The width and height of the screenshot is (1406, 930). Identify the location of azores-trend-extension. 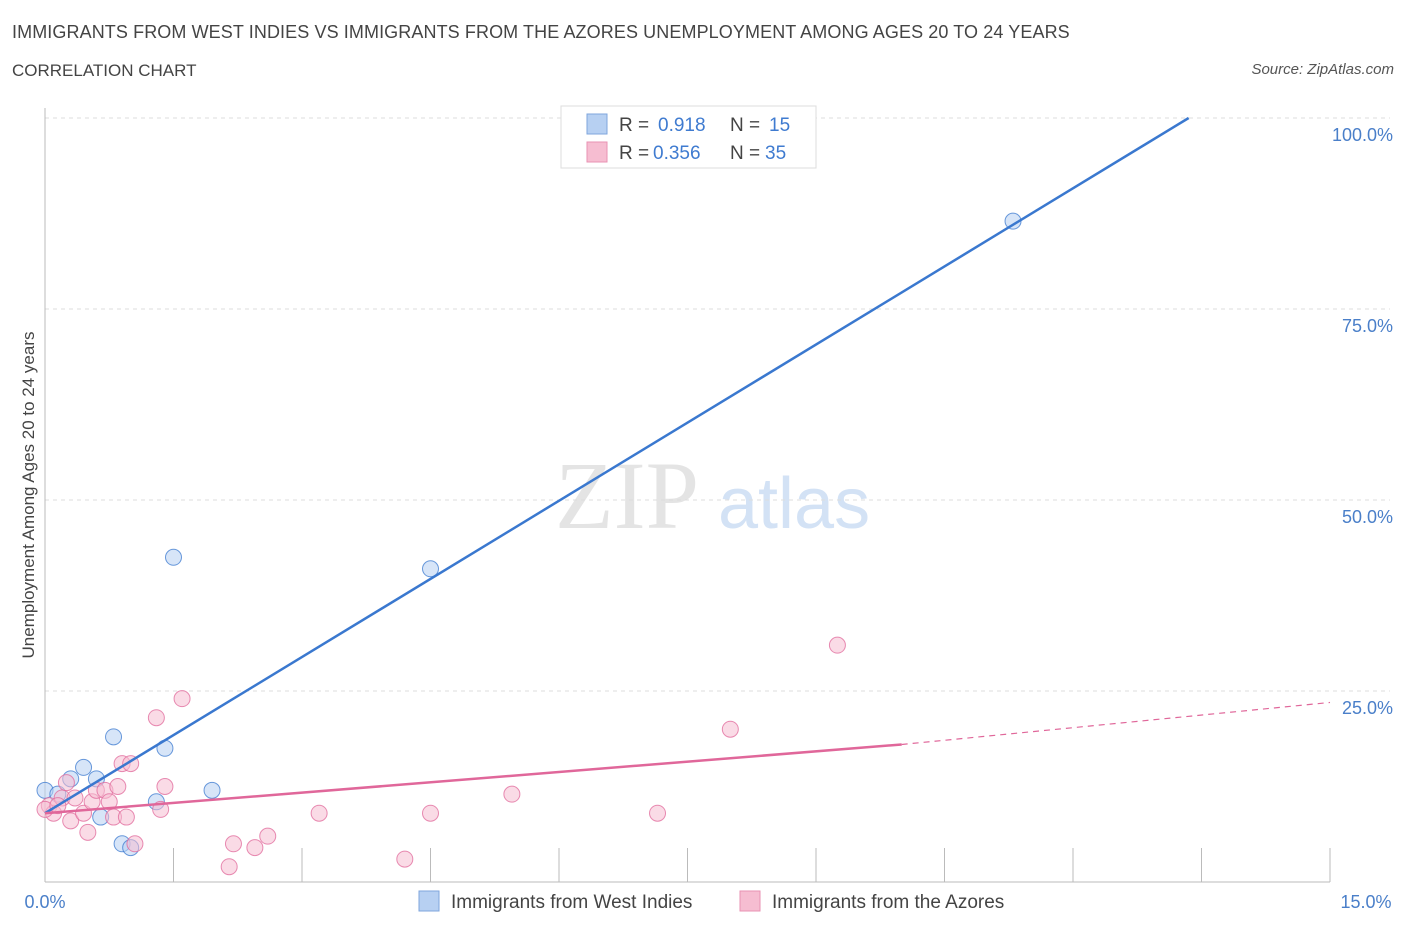
(1116, 723).